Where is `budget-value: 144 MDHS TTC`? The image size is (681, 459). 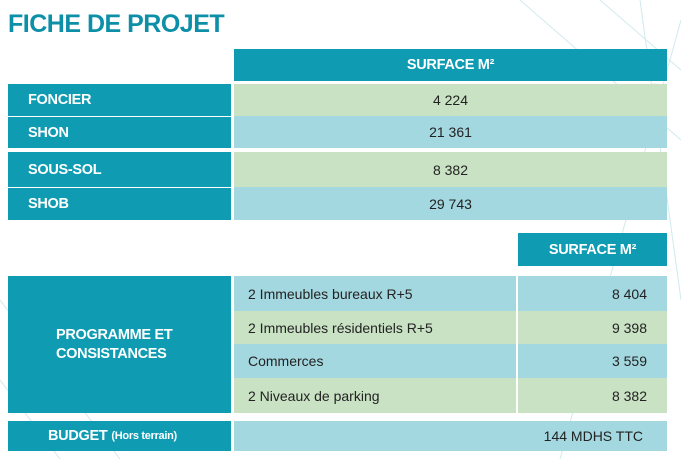 budget-value: 144 MDHS TTC is located at coordinates (450, 436).